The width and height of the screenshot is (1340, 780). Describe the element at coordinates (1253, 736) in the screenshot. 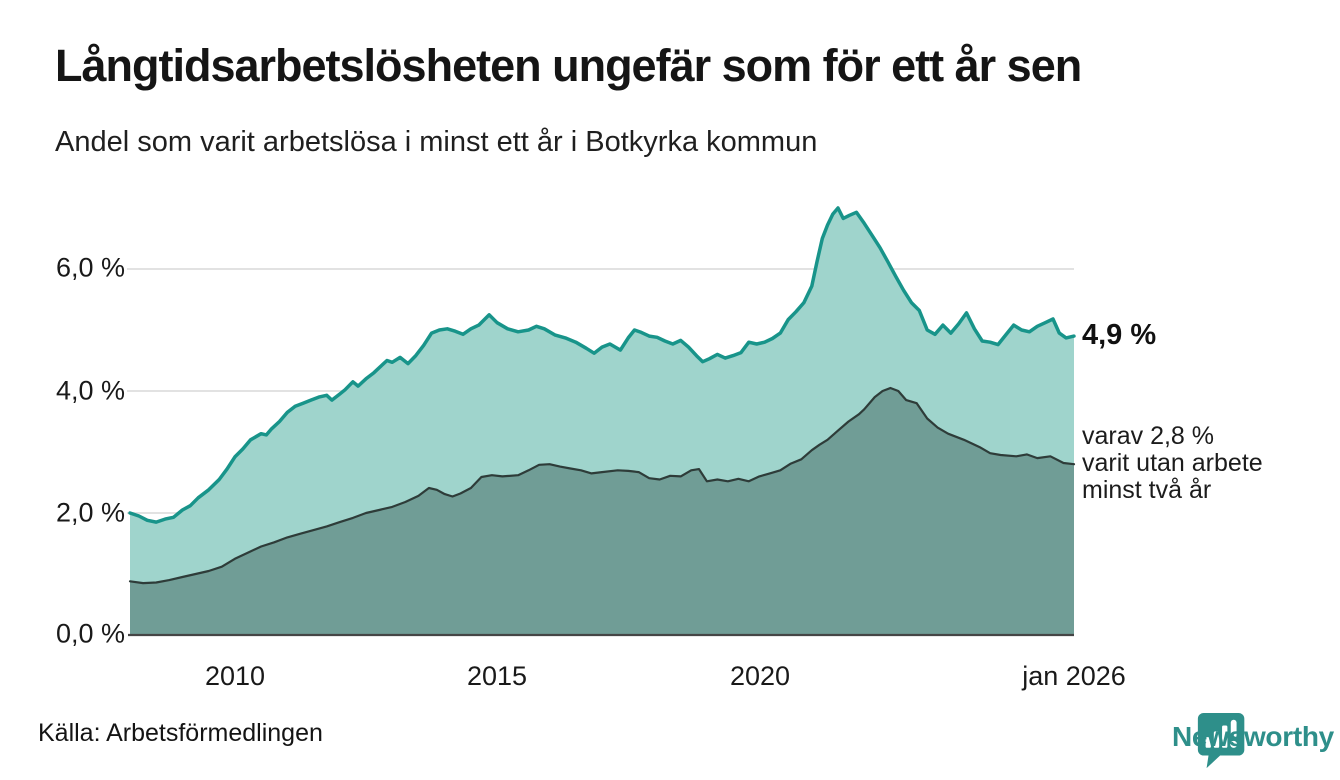

I see `newsworthy-logo-text: Newsworthy` at that location.